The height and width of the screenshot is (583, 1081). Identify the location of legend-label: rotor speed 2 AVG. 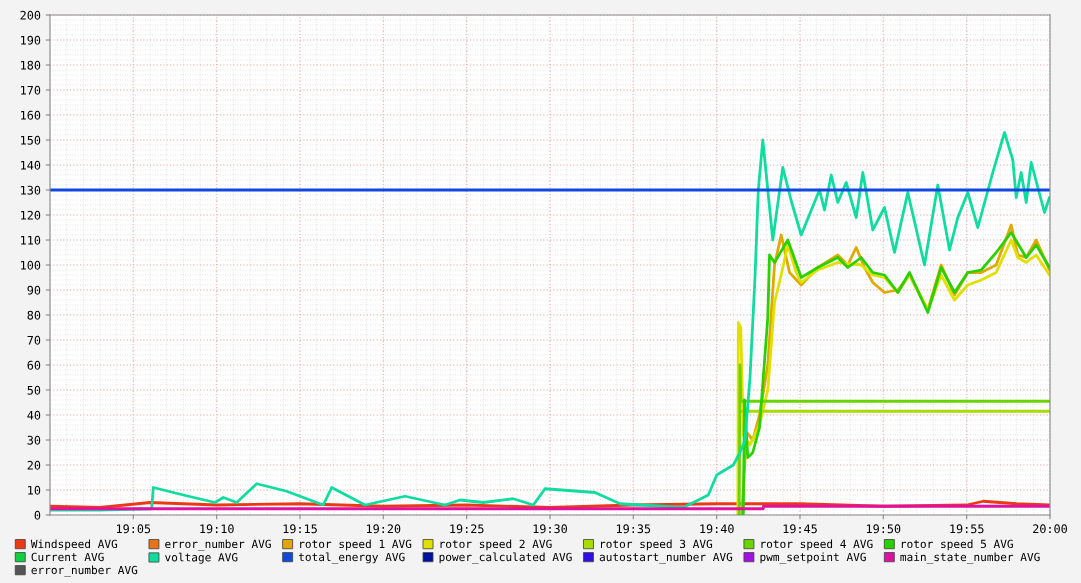
(496, 545).